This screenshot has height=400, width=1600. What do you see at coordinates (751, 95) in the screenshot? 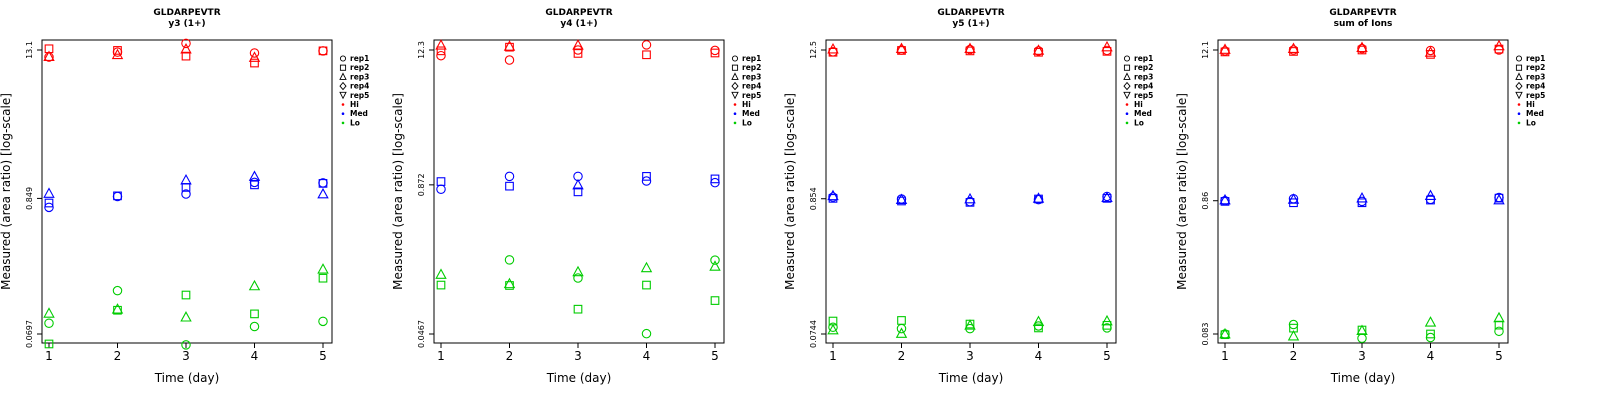
I see `legend-label-rep5: rep5` at bounding box center [751, 95].